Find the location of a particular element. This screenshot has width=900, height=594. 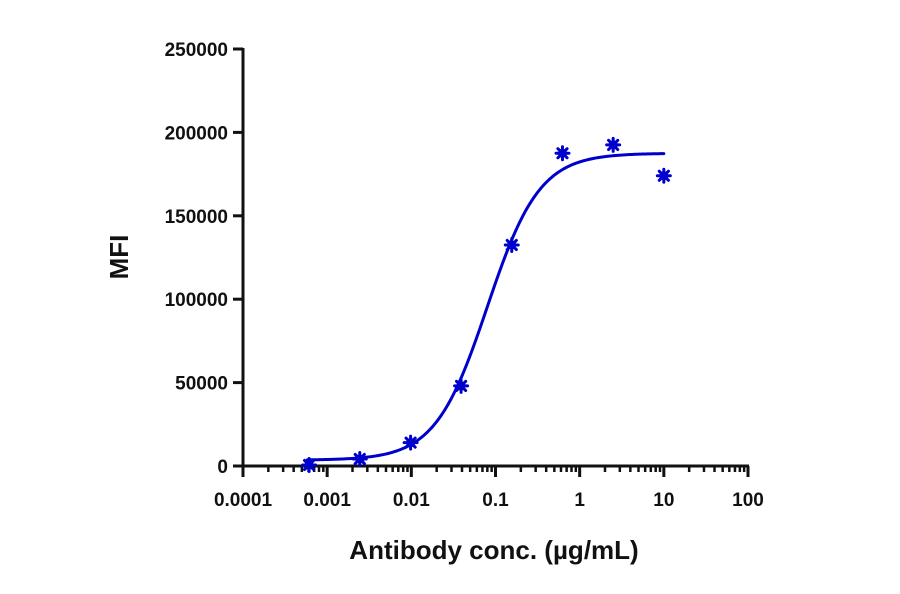

y-axis: 0 50000 100000 150000 200000 250000 is located at coordinates (205, 259).